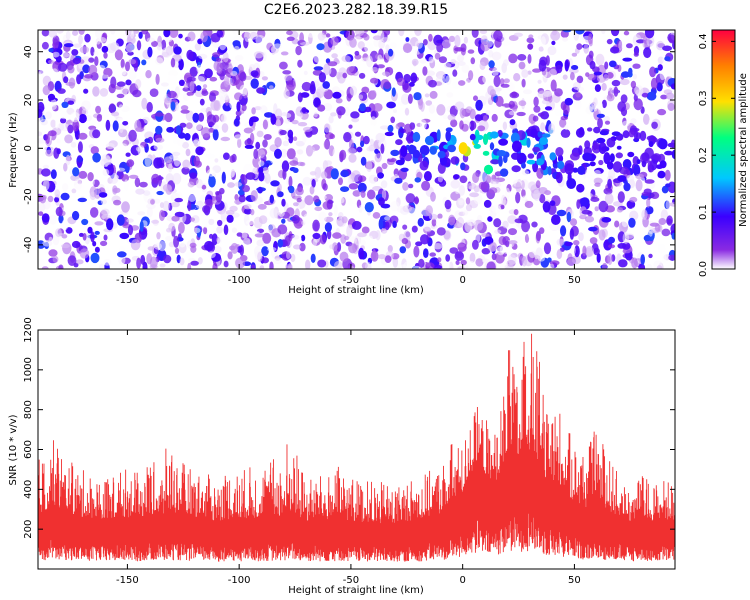 The height and width of the screenshot is (600, 750). What do you see at coordinates (28, 369) in the screenshot?
I see `bottom-y-tick-label: 1000` at bounding box center [28, 369].